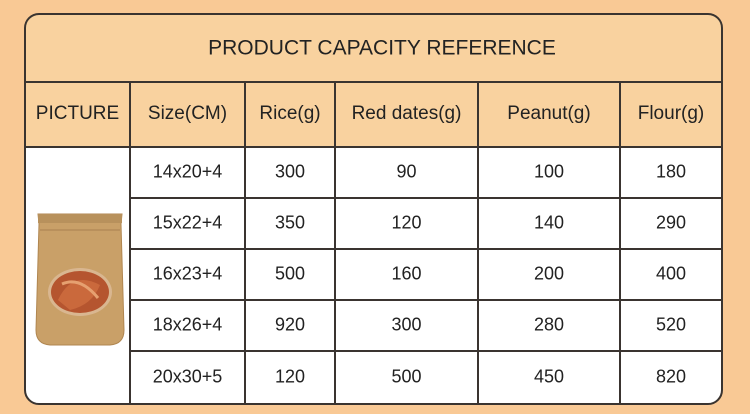 The height and width of the screenshot is (414, 750). Describe the element at coordinates (671, 113) in the screenshot. I see `column-header: Flour(g)` at that location.